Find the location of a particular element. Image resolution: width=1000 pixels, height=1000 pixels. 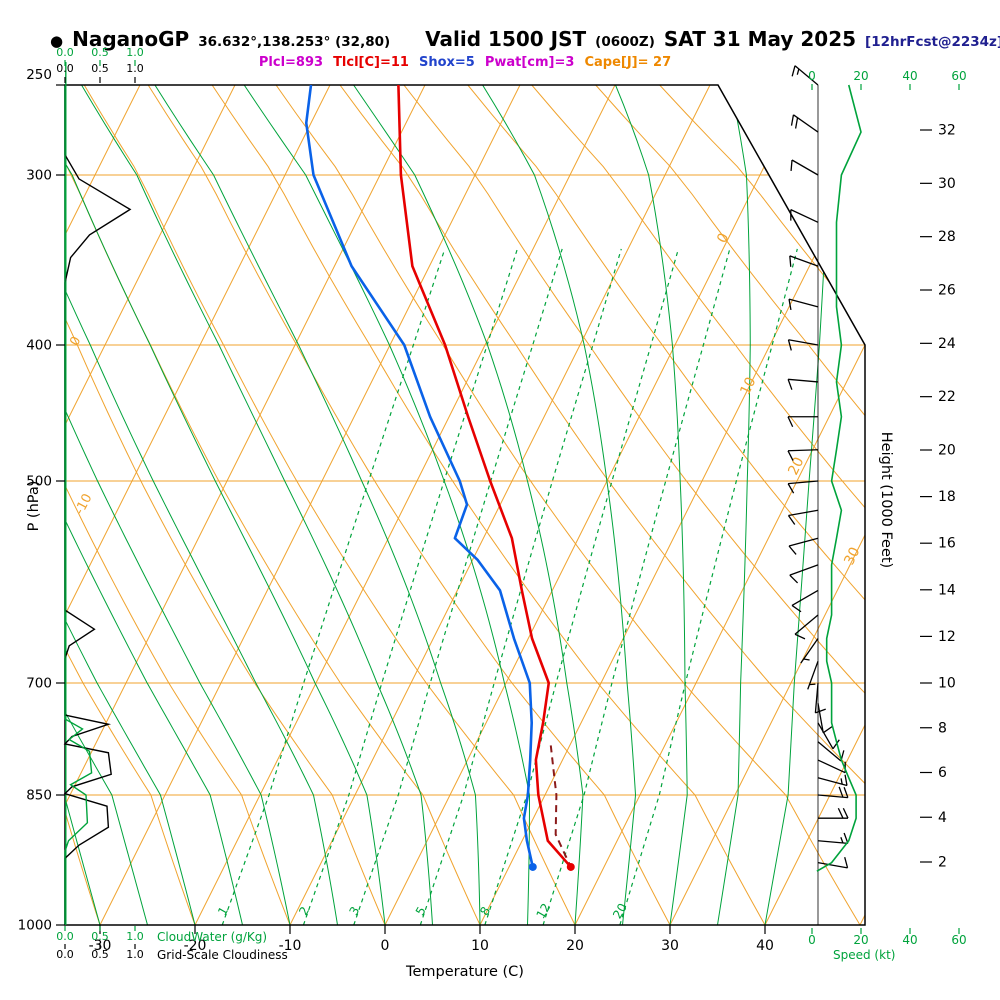

stability-index: Pwat[cm]=3 is located at coordinates (529, 62).